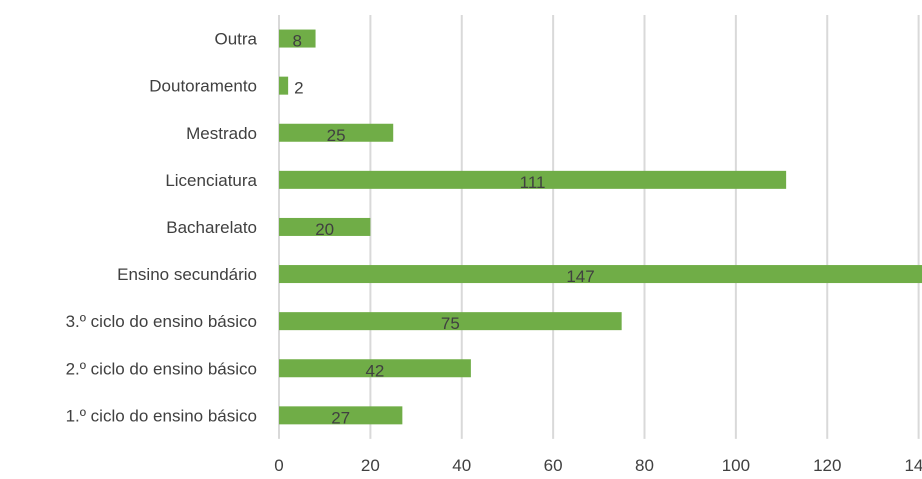  I want to click on category-label: Doutoramento, so click(203, 86).